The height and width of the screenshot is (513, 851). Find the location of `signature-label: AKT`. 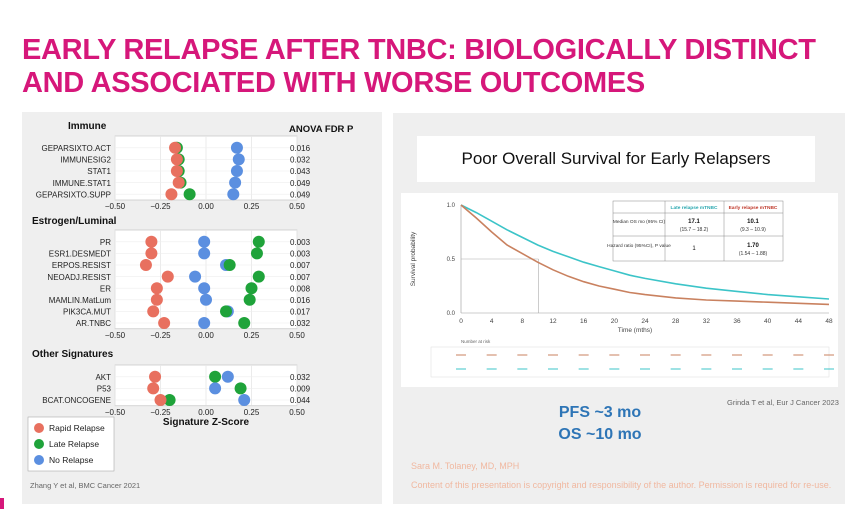

signature-label: AKT is located at coordinates (103, 377).